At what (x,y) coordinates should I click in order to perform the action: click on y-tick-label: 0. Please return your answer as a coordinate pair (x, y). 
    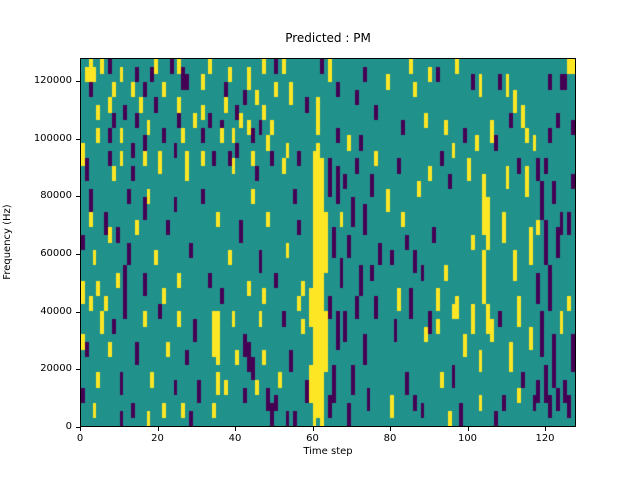
    Looking at the image, I should click on (68, 426).